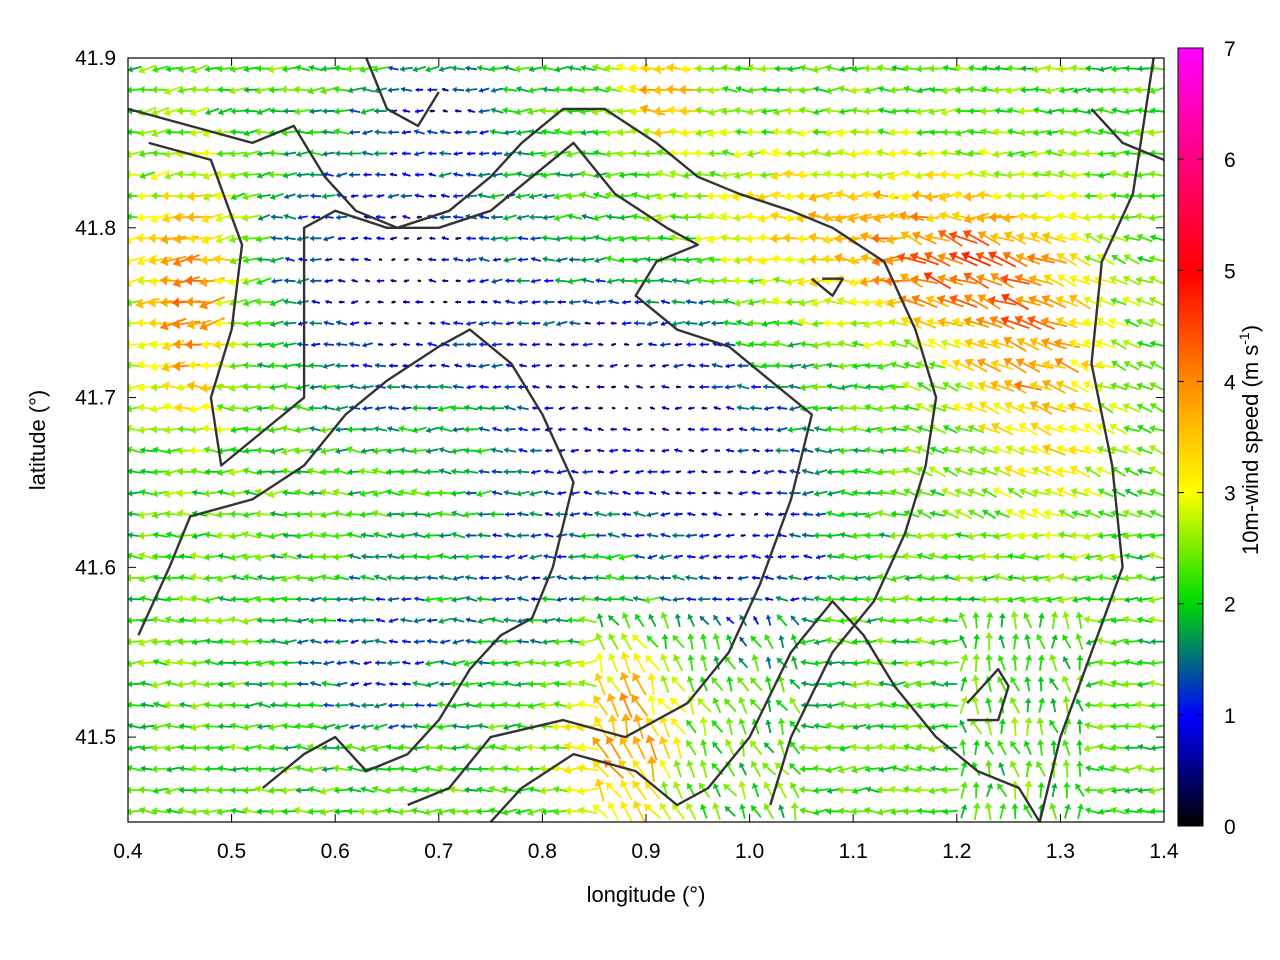  What do you see at coordinates (1230, 271) in the screenshot?
I see `colorbar-tick-label: 5` at bounding box center [1230, 271].